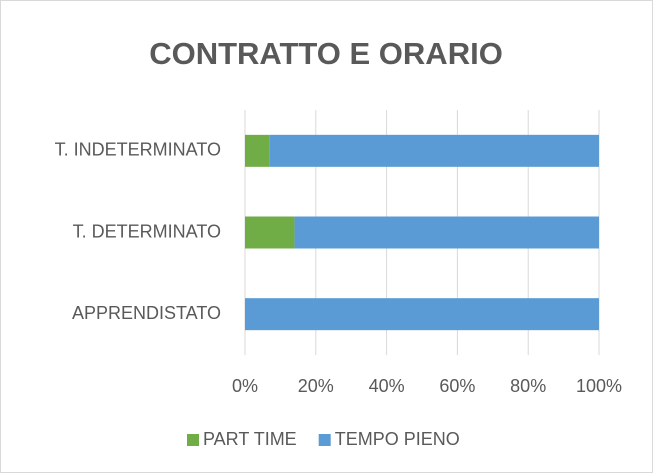 This screenshot has height=473, width=653. I want to click on legend-label: PART TIME, so click(250, 439).